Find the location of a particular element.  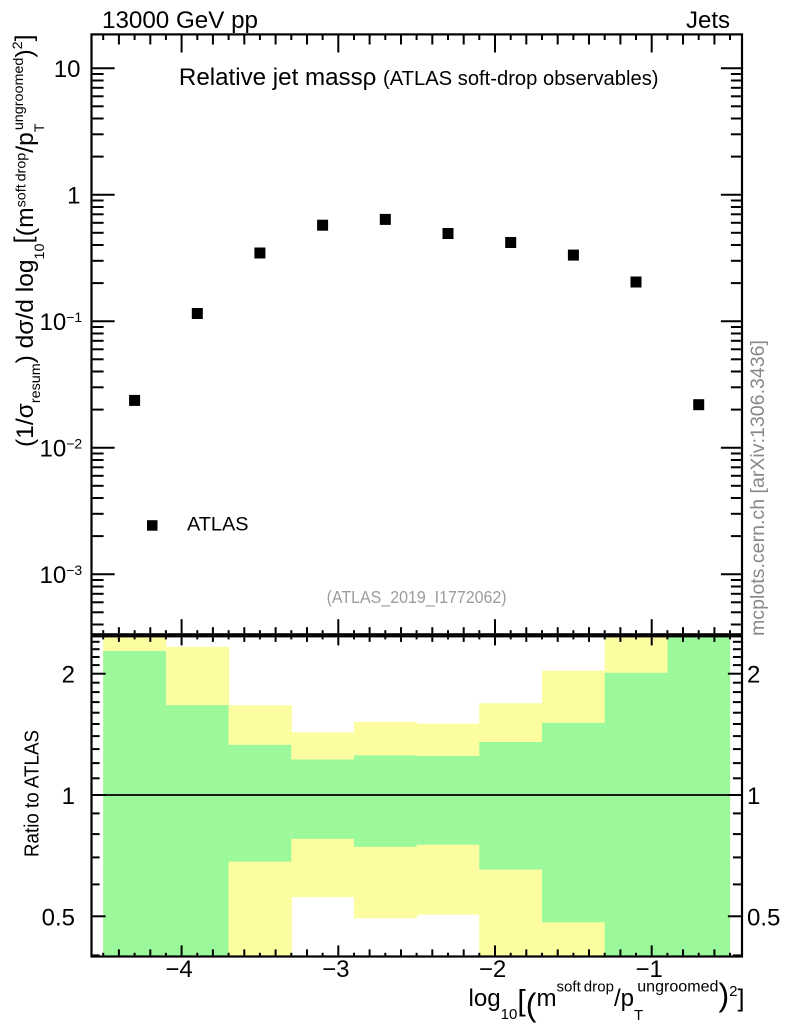

svg-text: (ATLAS soft-drop observables) is located at coordinates (521, 78).